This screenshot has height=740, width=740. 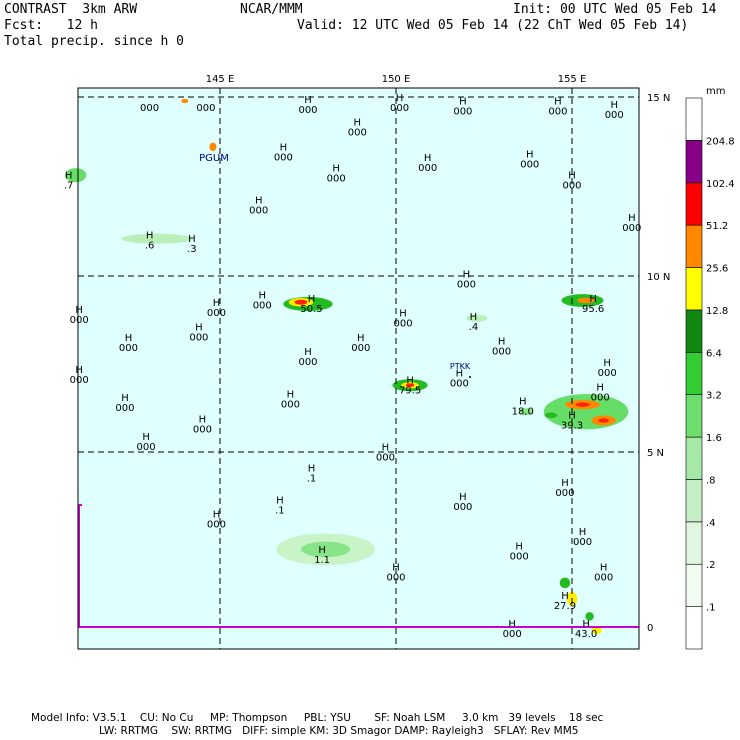 I want to click on precip-maximum-value: 39.3, so click(x=572, y=426).